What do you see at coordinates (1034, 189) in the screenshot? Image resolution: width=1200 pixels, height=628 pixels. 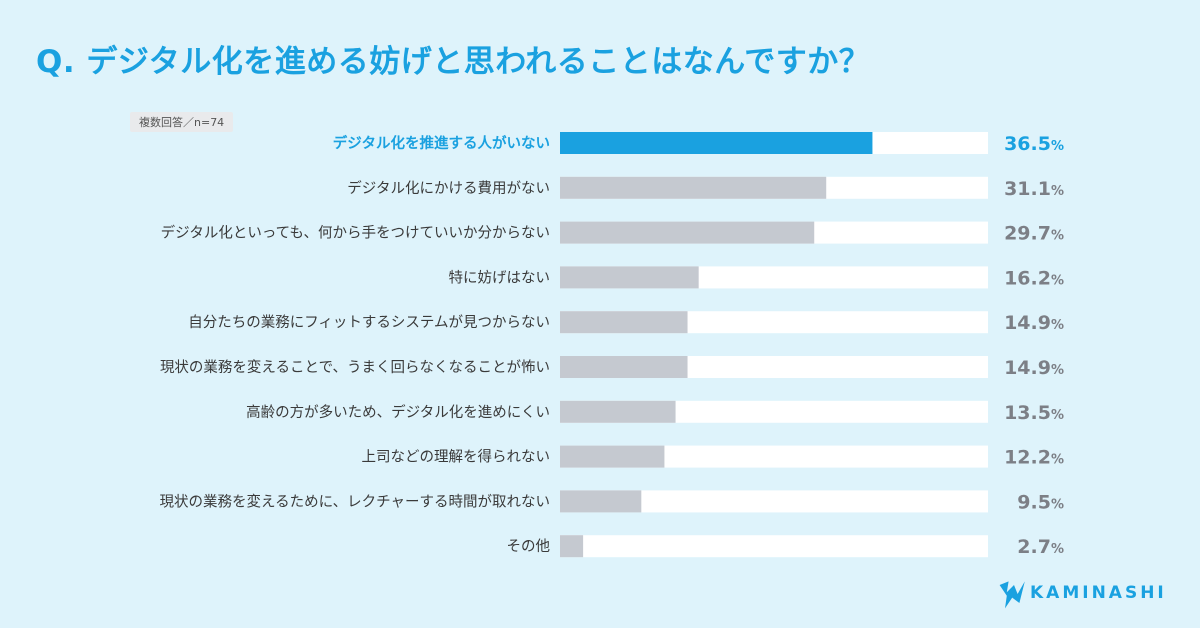 I see `value-label: 31.1%` at bounding box center [1034, 189].